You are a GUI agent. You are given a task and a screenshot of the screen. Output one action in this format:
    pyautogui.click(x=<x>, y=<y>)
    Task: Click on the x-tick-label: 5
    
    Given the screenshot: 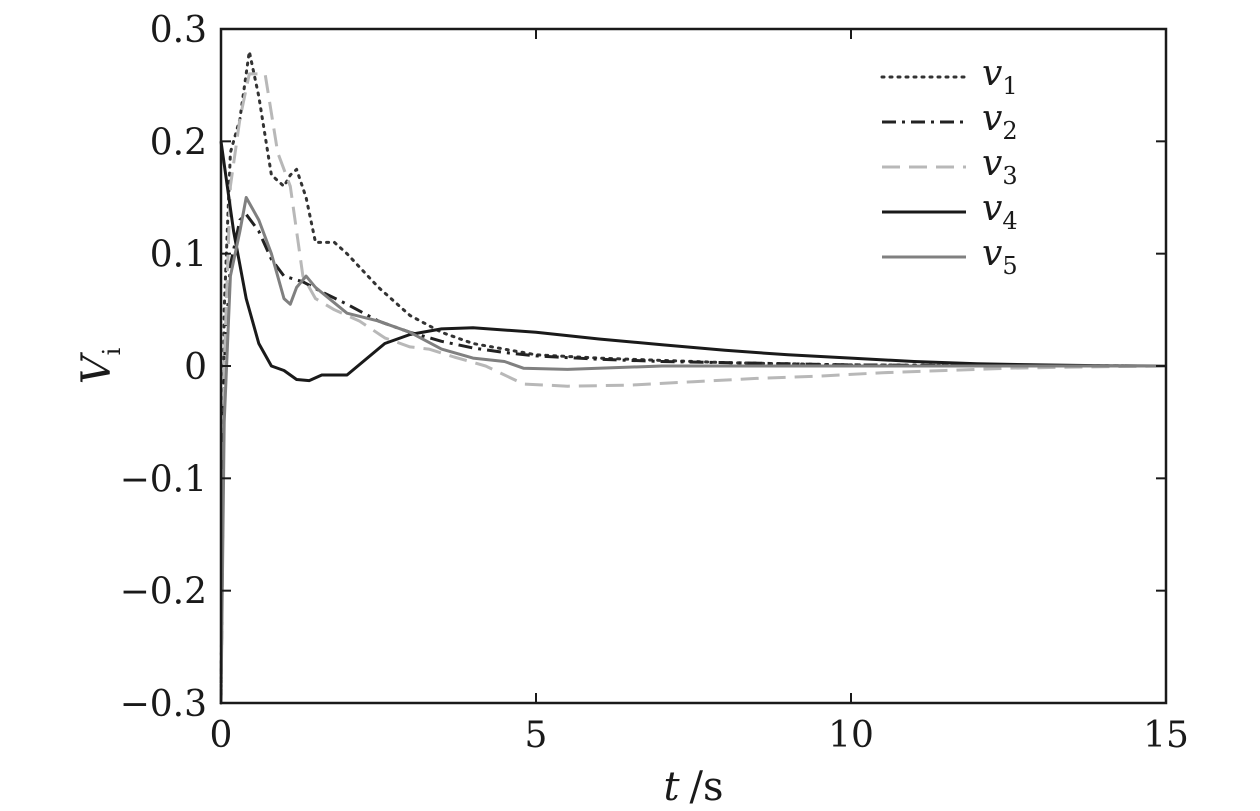 What is the action you would take?
    pyautogui.click(x=536, y=735)
    